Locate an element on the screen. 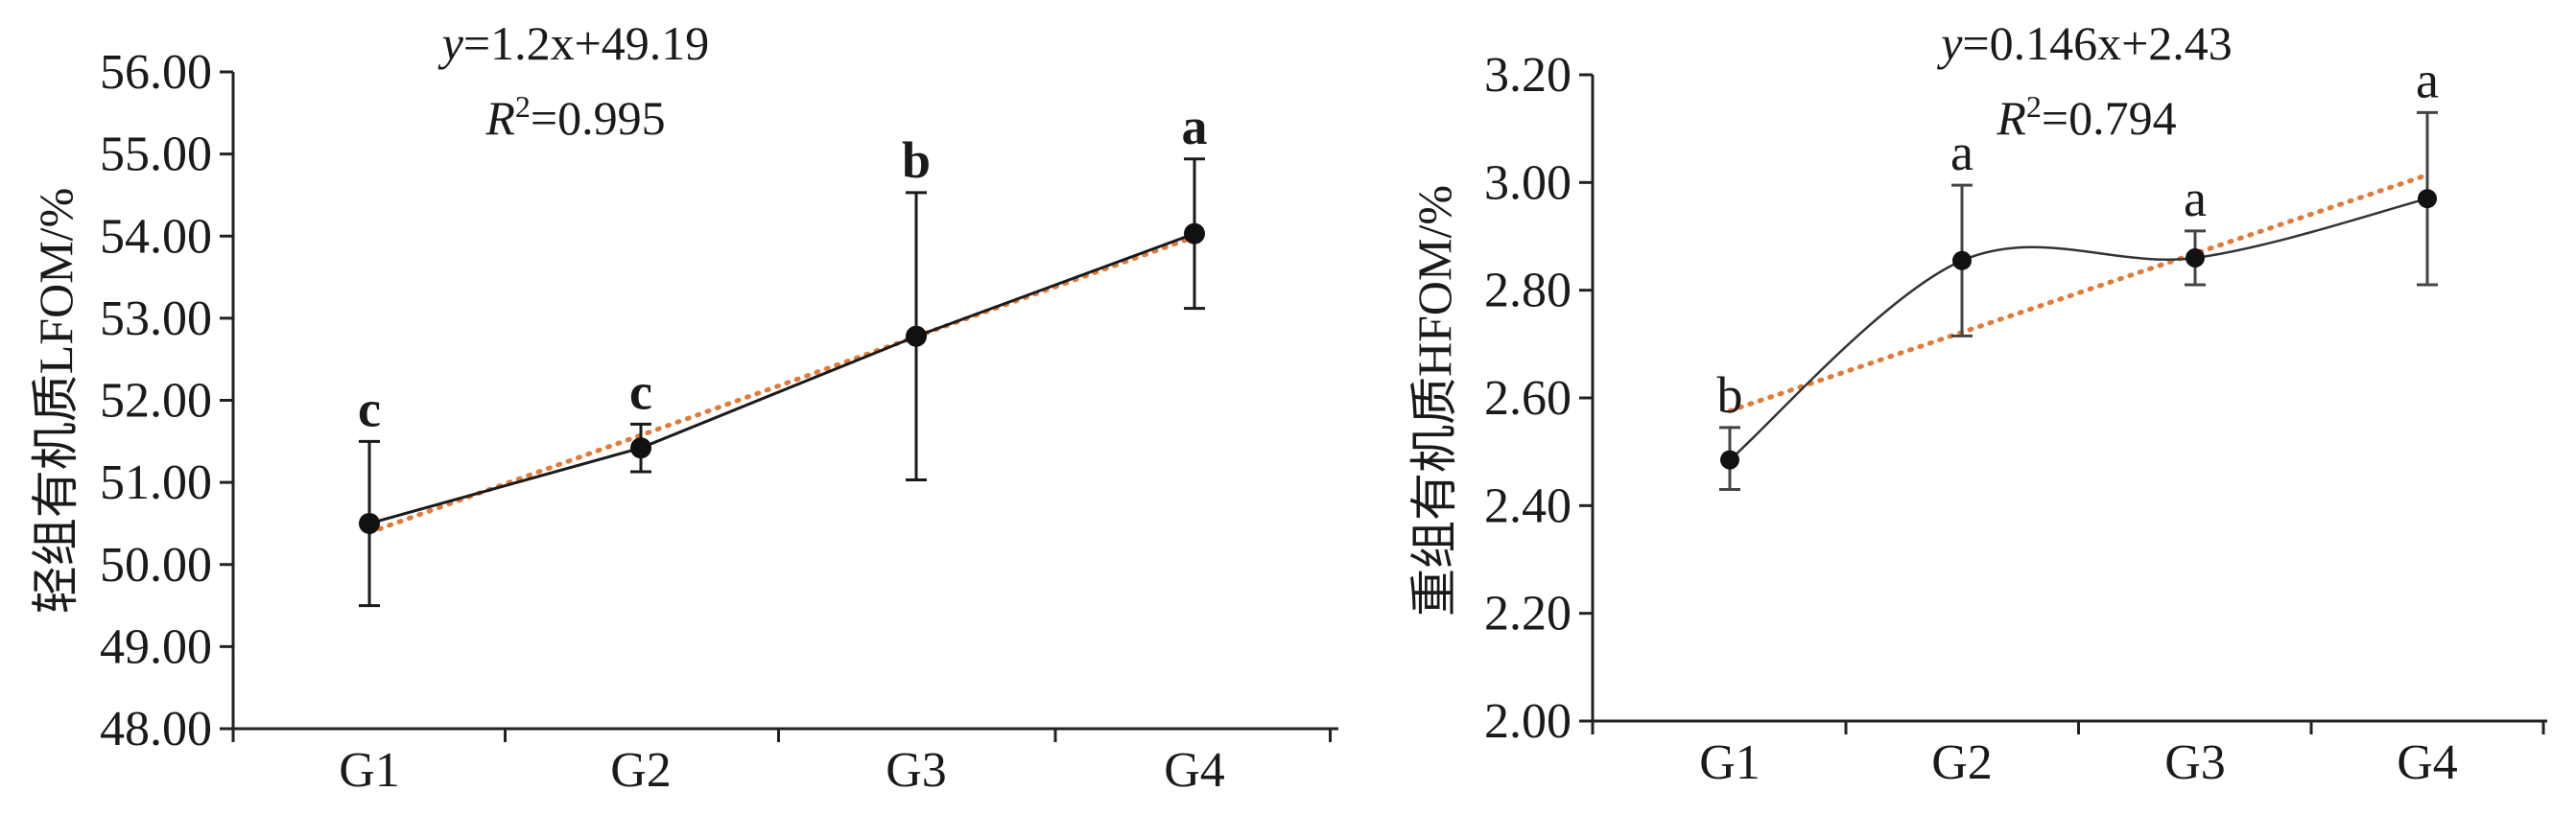  hfom-equation: y=0.146x+2.43 is located at coordinates (2084, 43).